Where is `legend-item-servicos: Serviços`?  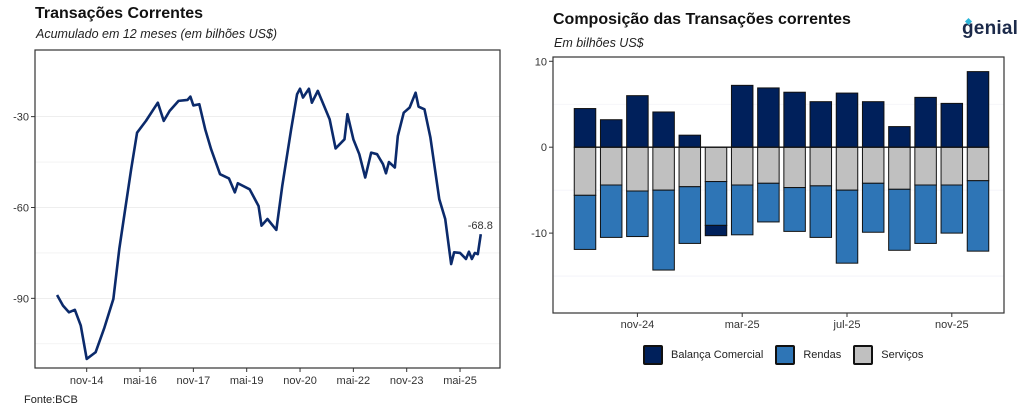 legend-item-servicos: Serviços is located at coordinates (888, 355).